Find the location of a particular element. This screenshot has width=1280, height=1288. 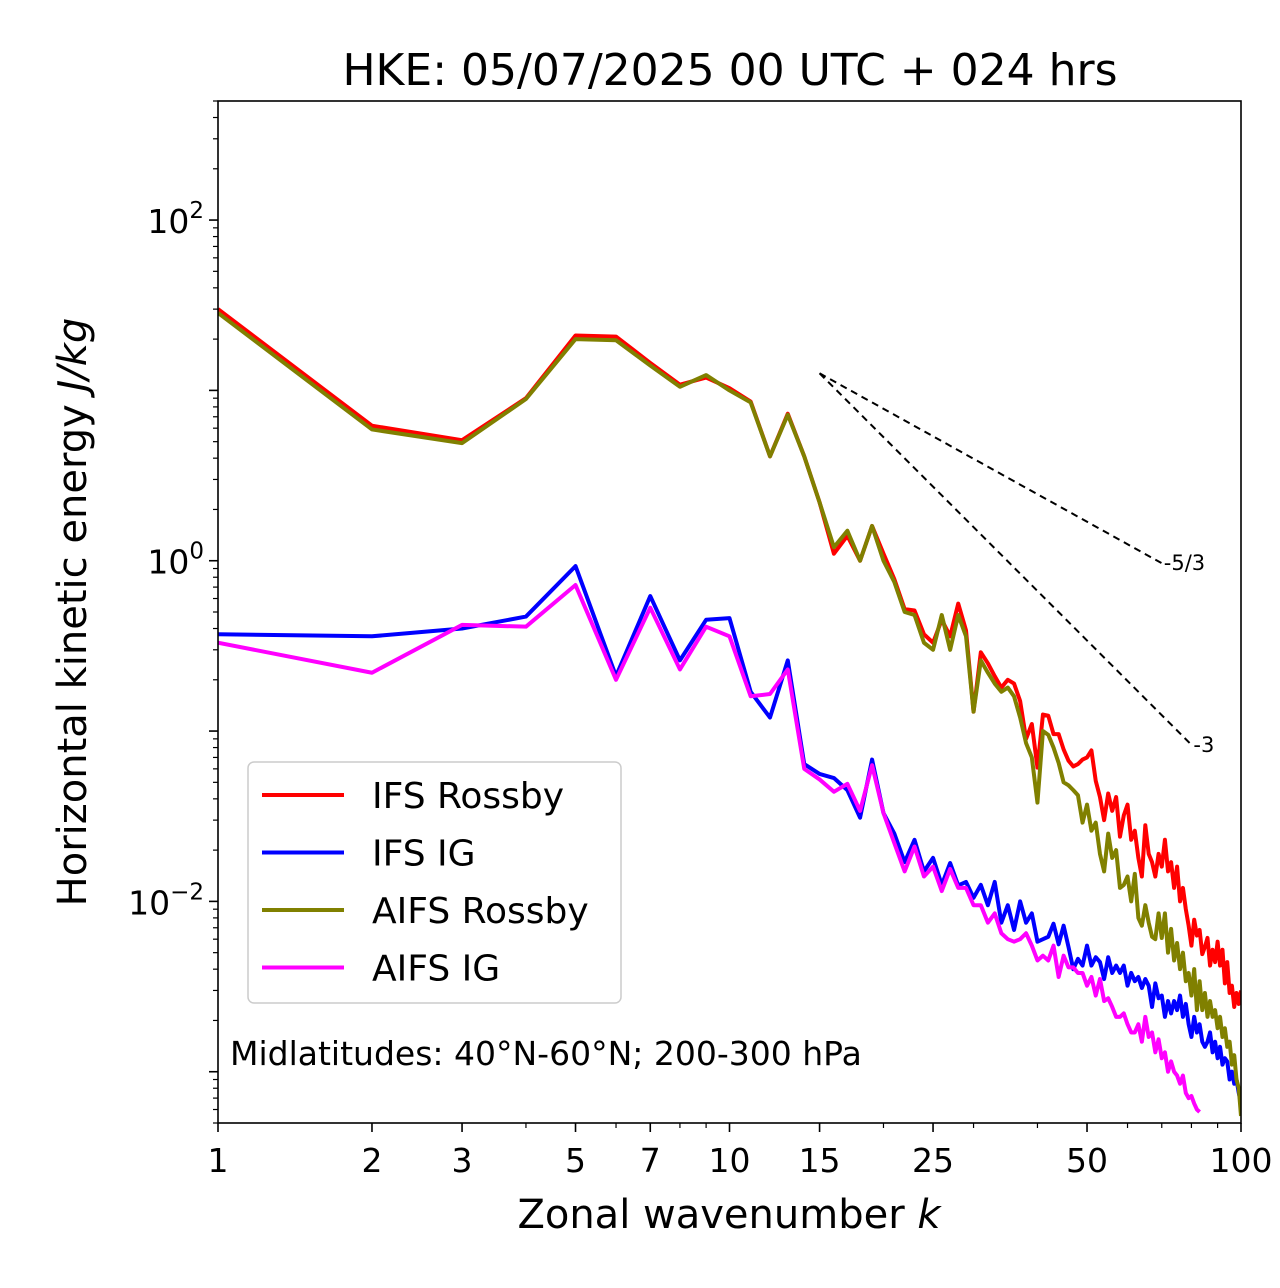

legend-label: IFS IG is located at coordinates (424, 854).